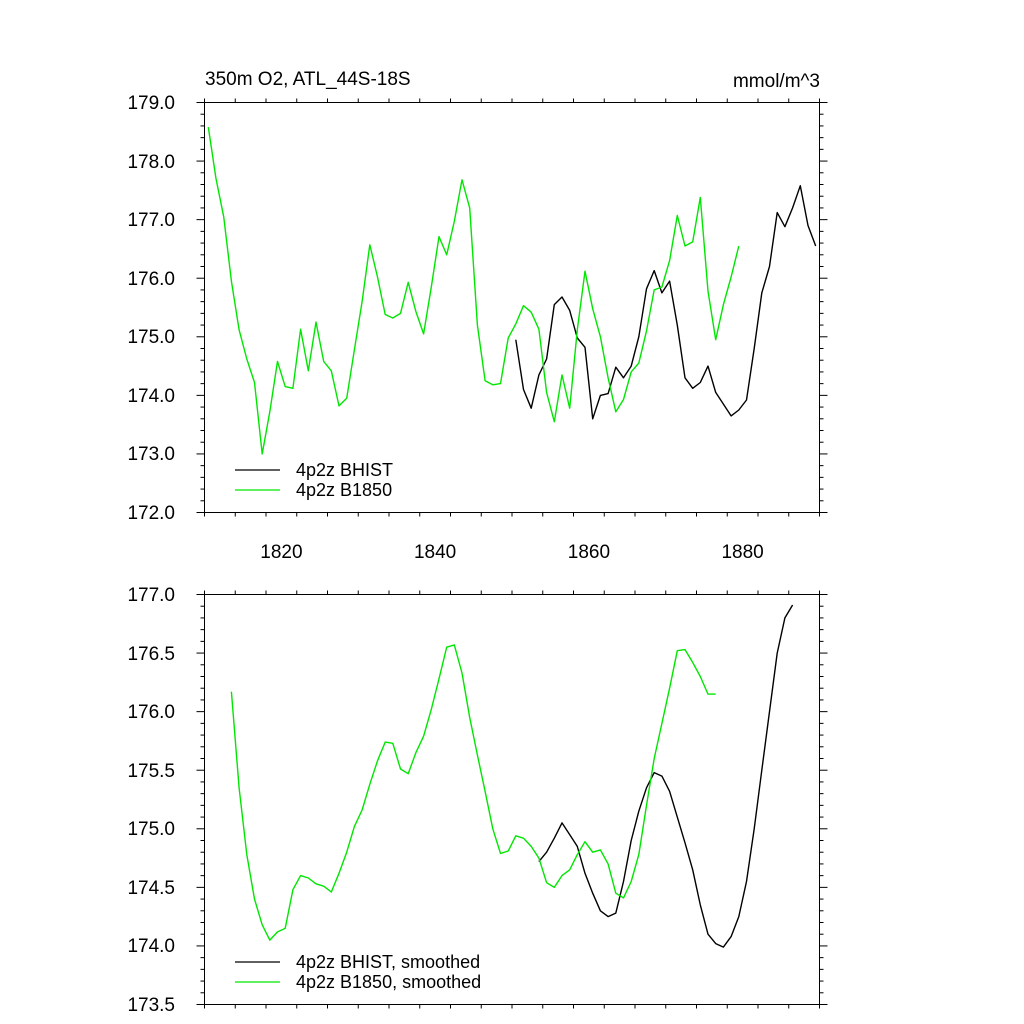  Describe the element at coordinates (344, 490) in the screenshot. I see `legend-label-b1850: 4p2z B1850` at that location.